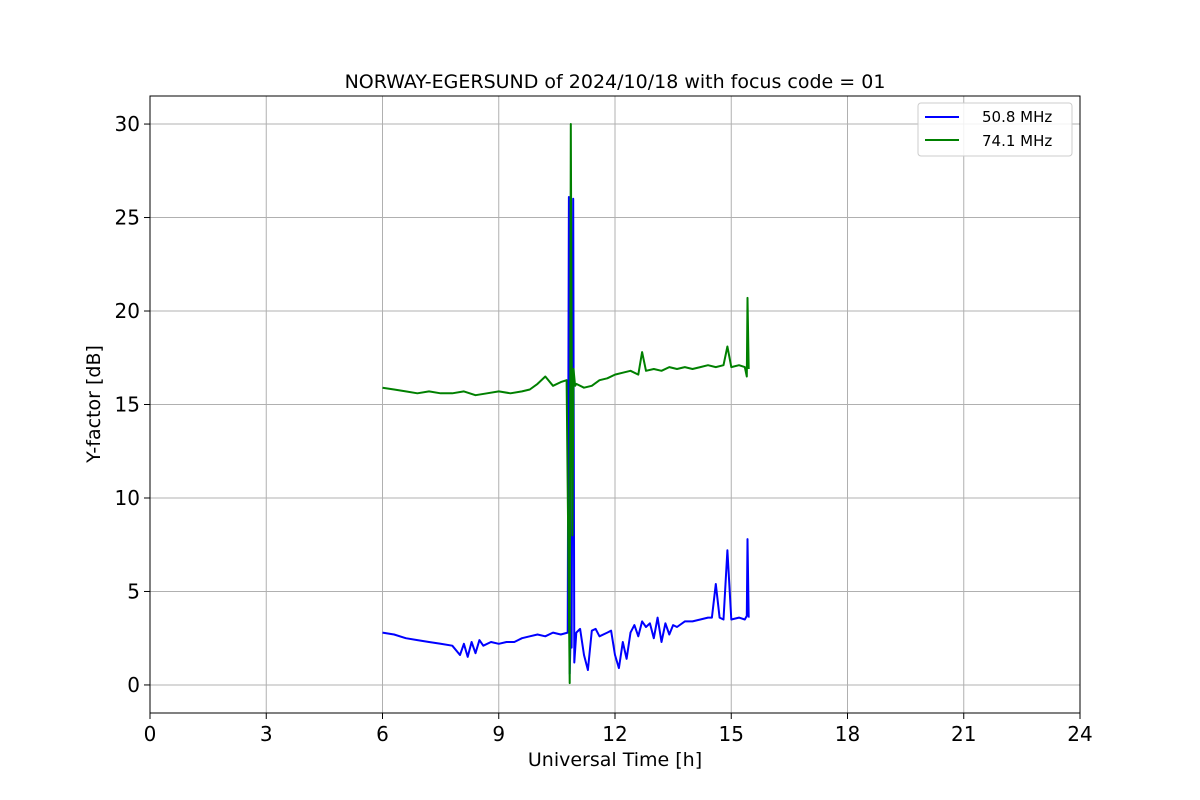  Describe the element at coordinates (266, 734) in the screenshot. I see `x-tick-label-1: 3` at that location.